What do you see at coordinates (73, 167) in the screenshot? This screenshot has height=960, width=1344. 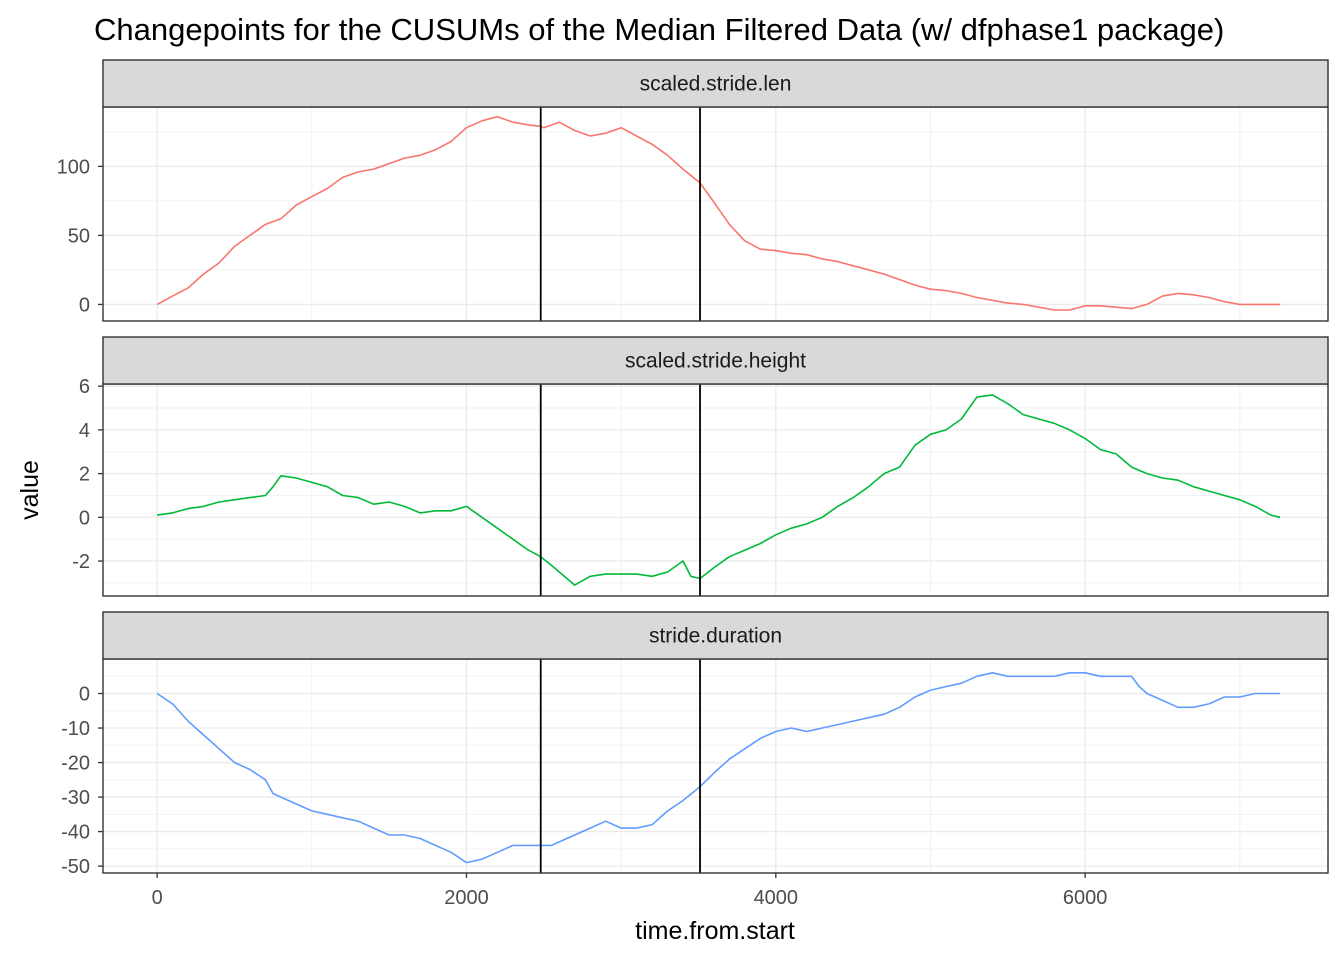 I see `y-tick-label: 100` at bounding box center [73, 167].